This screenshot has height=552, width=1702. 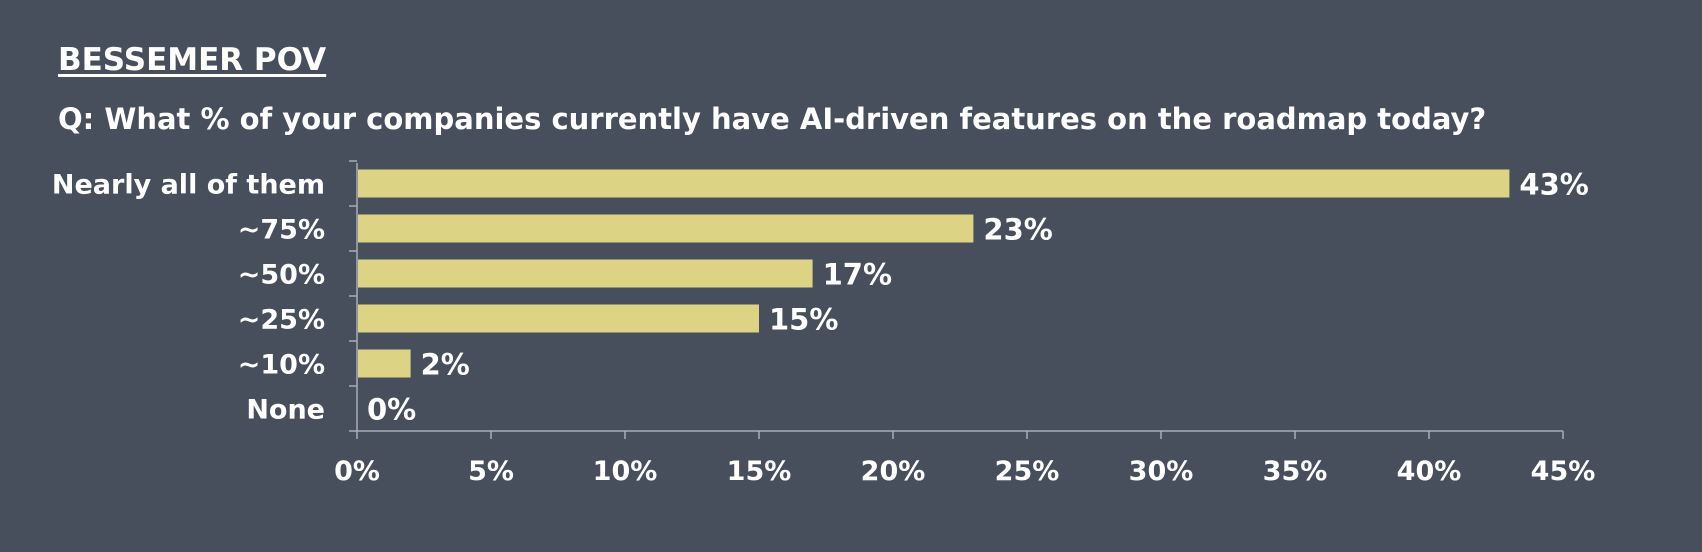 I want to click on x-tick-label: 25%, so click(x=1027, y=471).